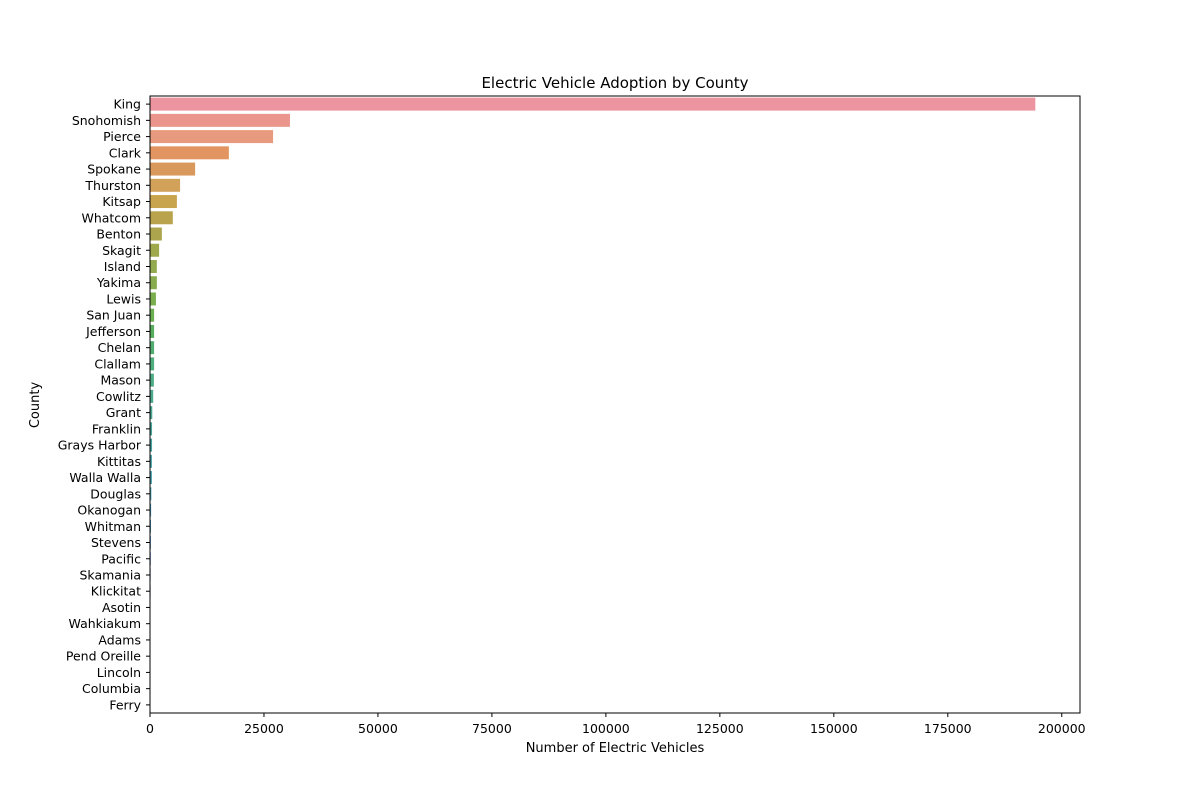 The height and width of the screenshot is (800, 1200). I want to click on y-tick-label: San Juan, so click(113, 315).